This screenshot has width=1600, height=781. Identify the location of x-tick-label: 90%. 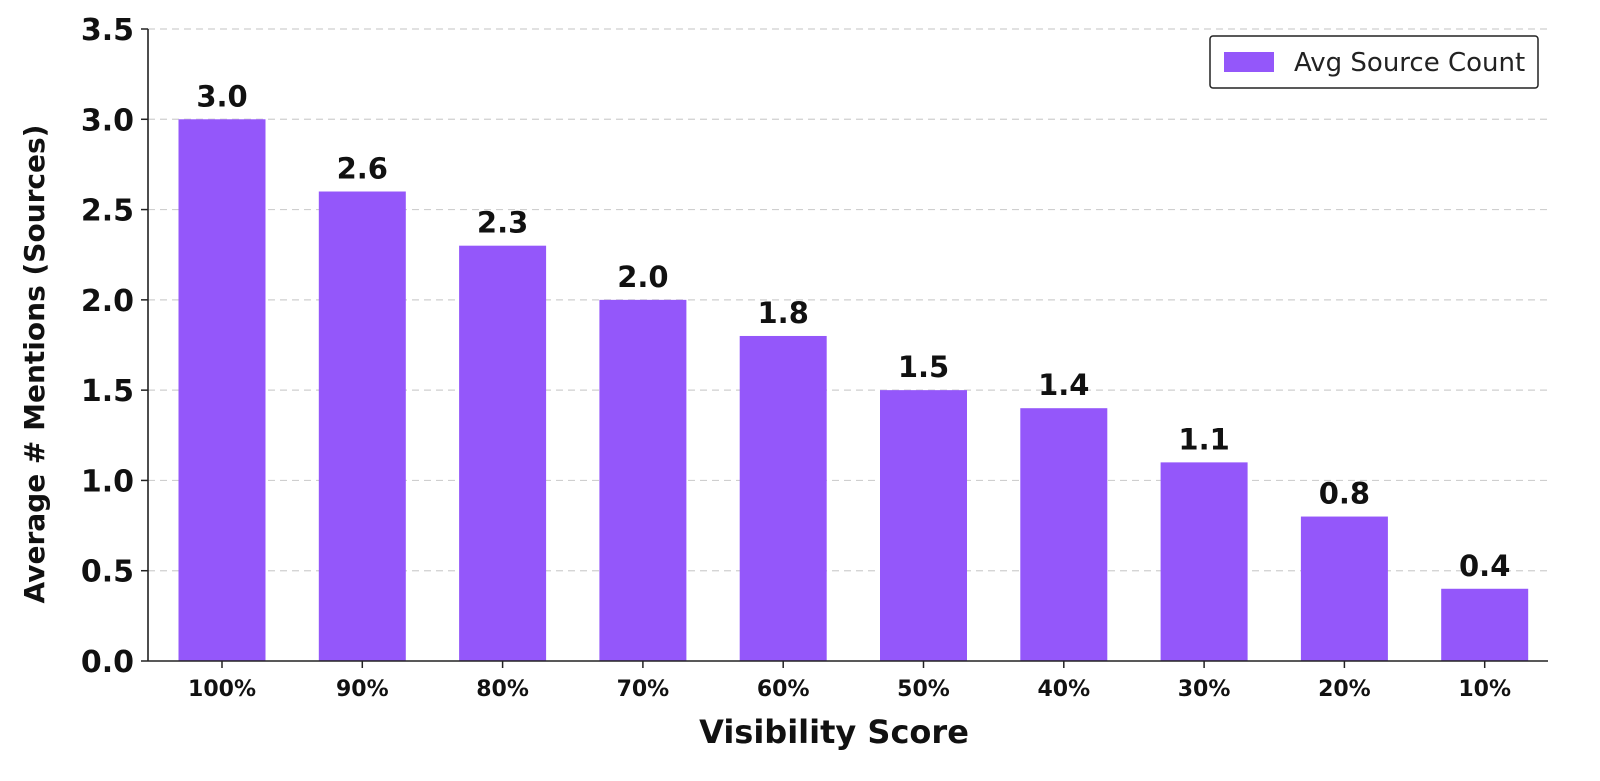
(362, 689).